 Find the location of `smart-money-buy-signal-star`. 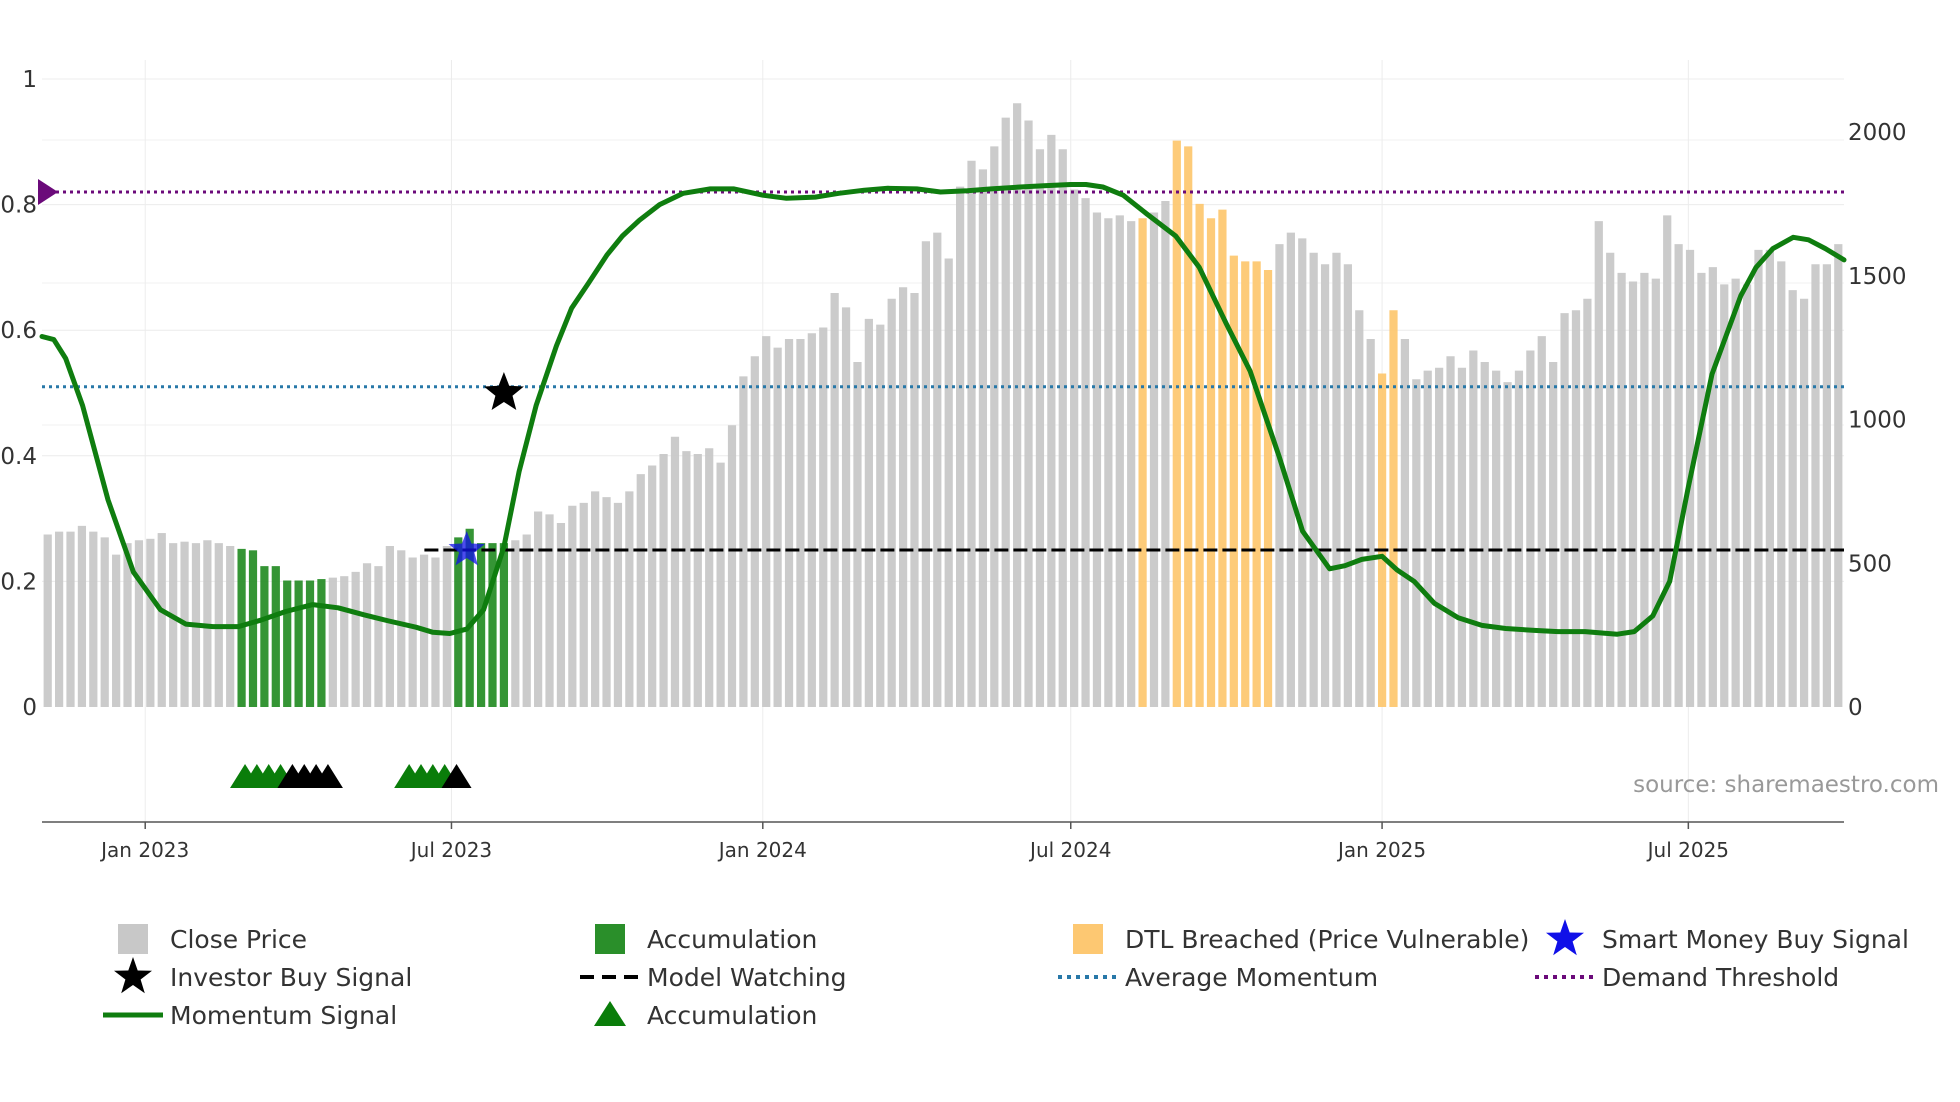

smart-money-buy-signal-star is located at coordinates (466, 548).